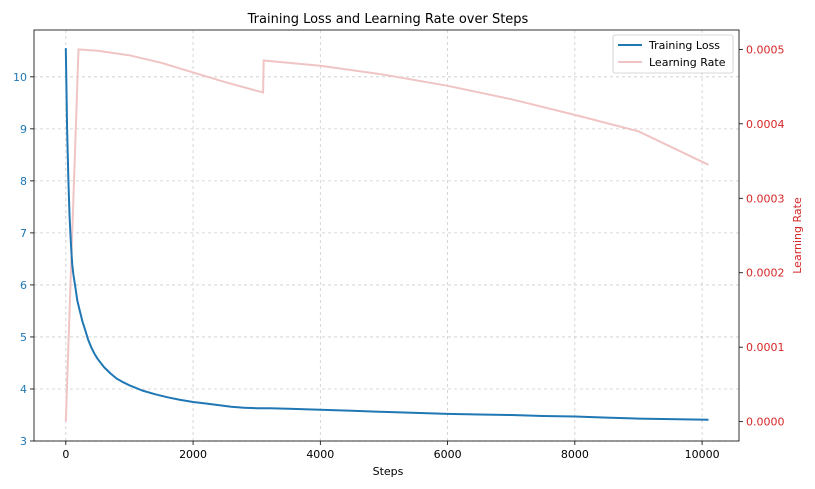 This screenshot has height=489, width=815. Describe the element at coordinates (765, 347) in the screenshot. I see `right-y-tick-label: 0.0001` at that location.